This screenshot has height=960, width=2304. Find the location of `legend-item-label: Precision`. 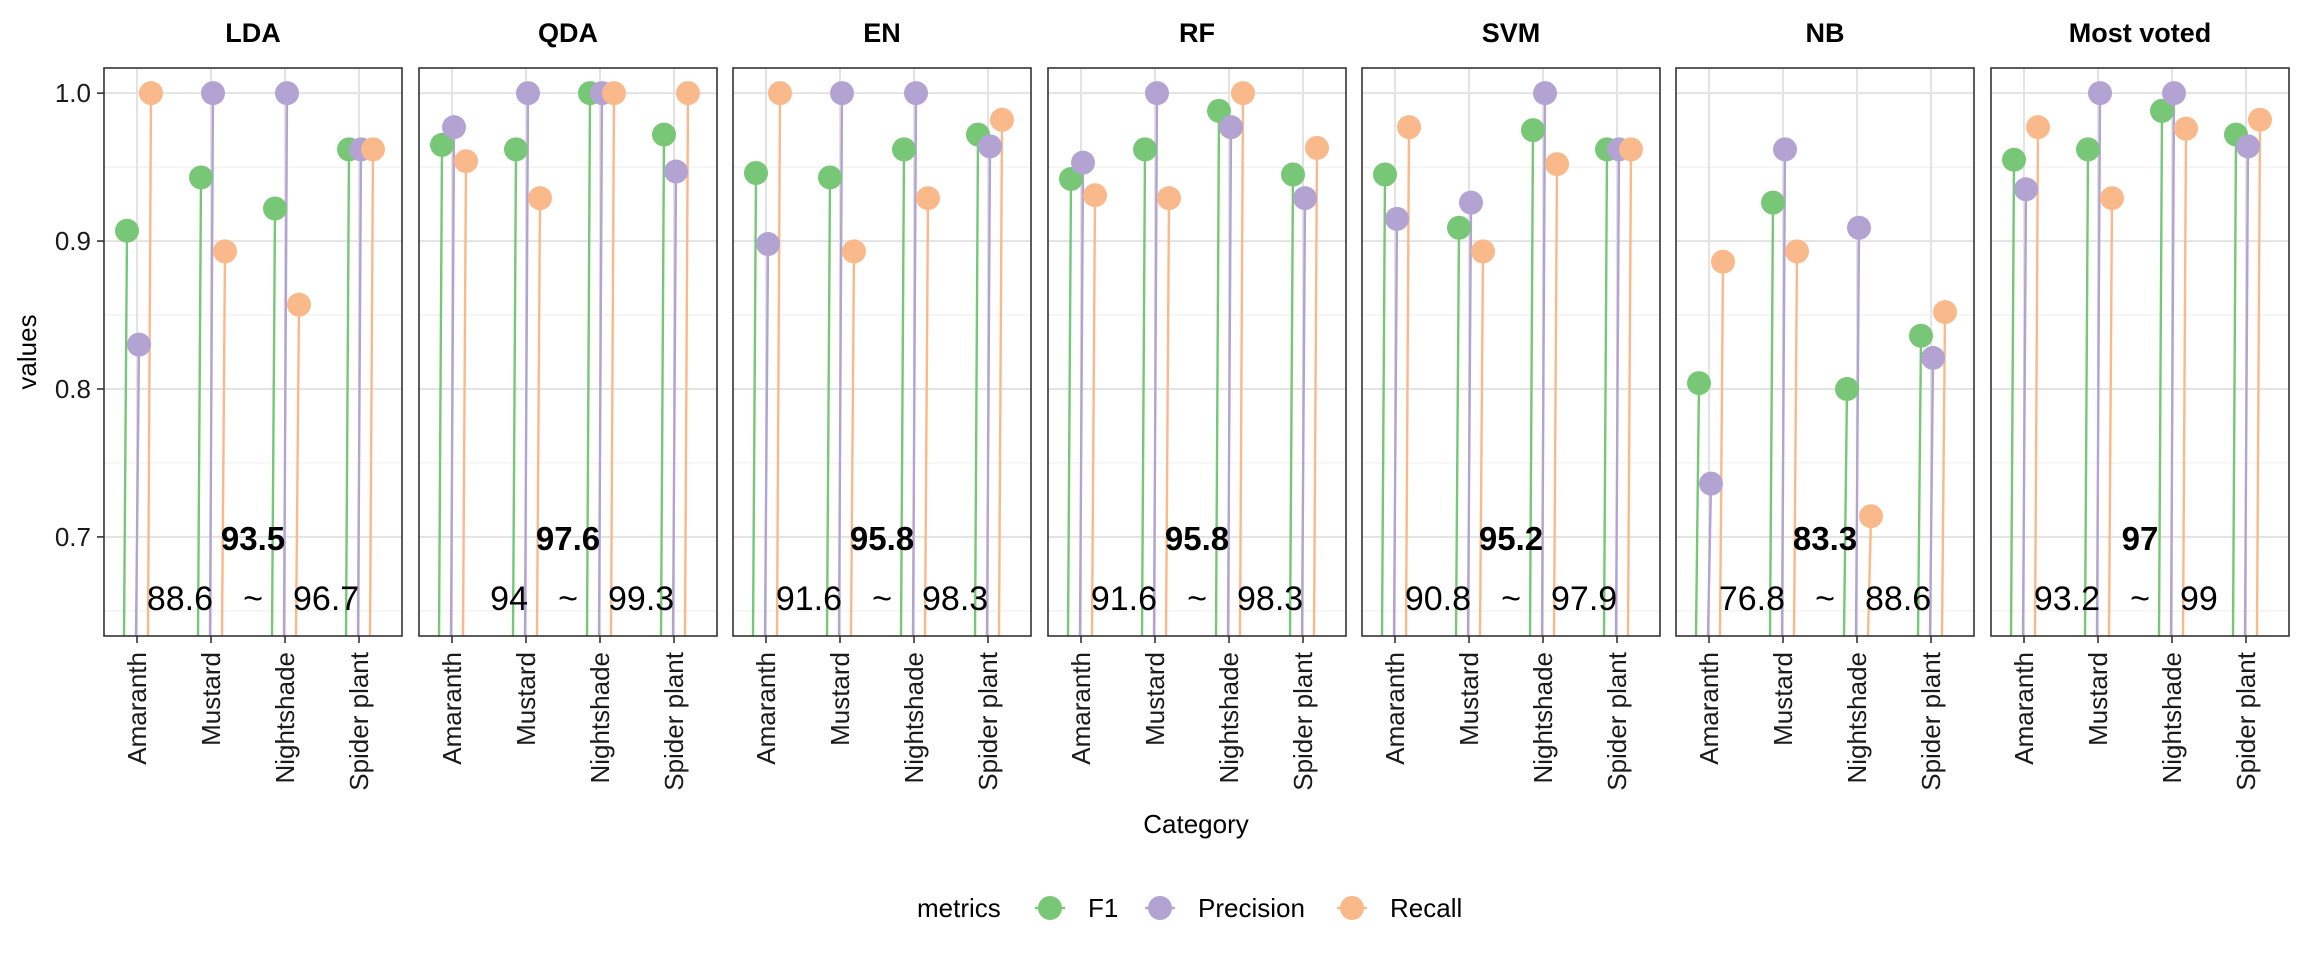

legend-item-label: Precision is located at coordinates (1251, 908).